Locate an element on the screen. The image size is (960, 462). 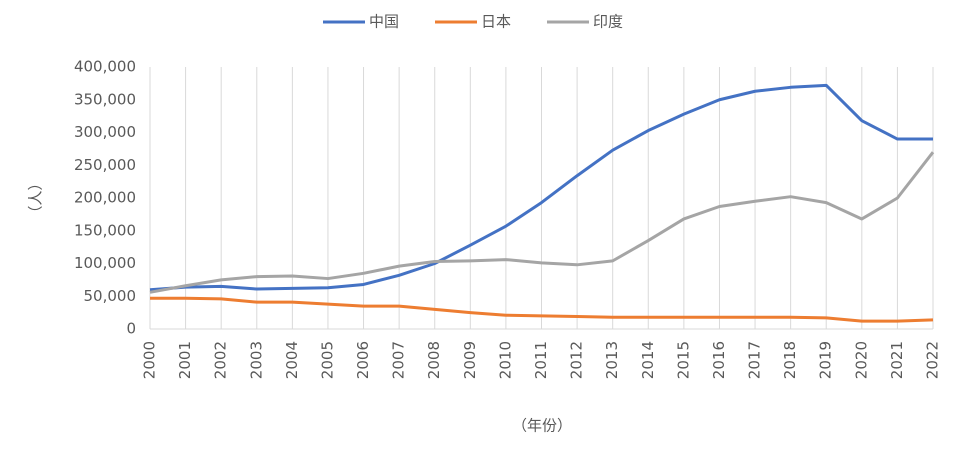
x-tick-label: 2011 is located at coordinates (541, 360).